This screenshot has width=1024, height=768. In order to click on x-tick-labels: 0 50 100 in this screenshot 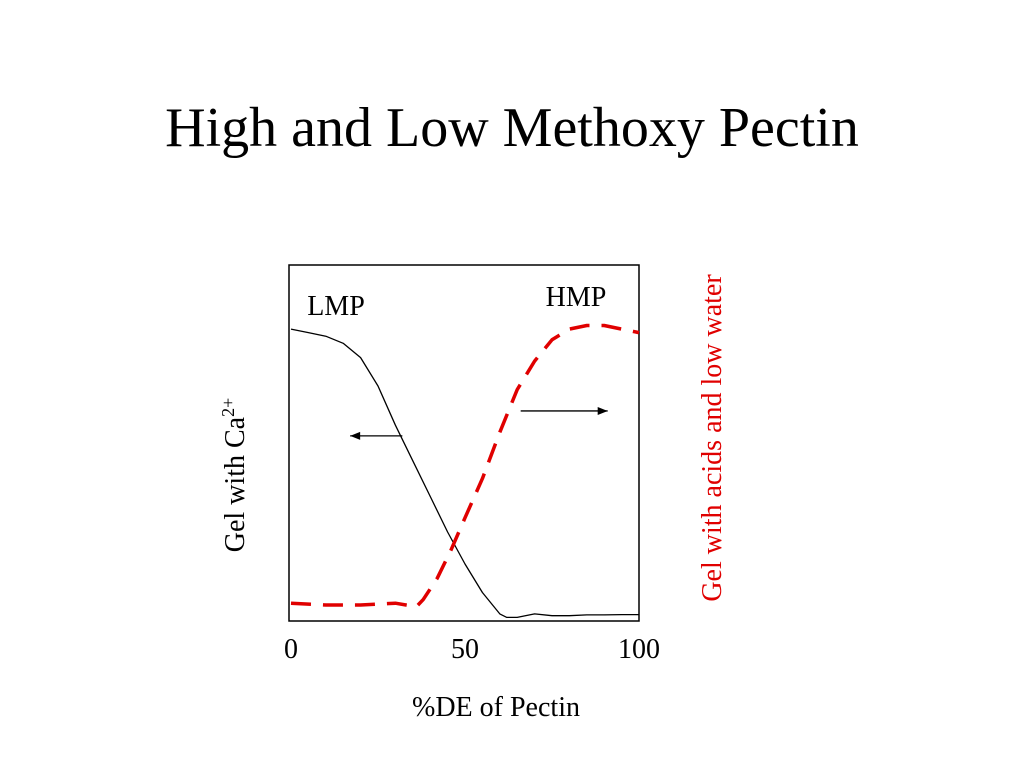, I will do `click(472, 649)`.